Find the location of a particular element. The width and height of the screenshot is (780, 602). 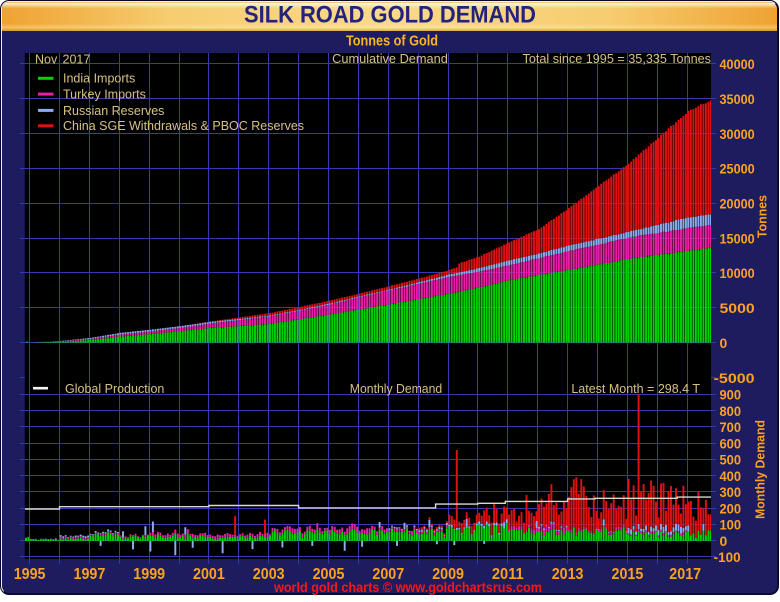

svg-text: 500 is located at coordinates (731, 460).